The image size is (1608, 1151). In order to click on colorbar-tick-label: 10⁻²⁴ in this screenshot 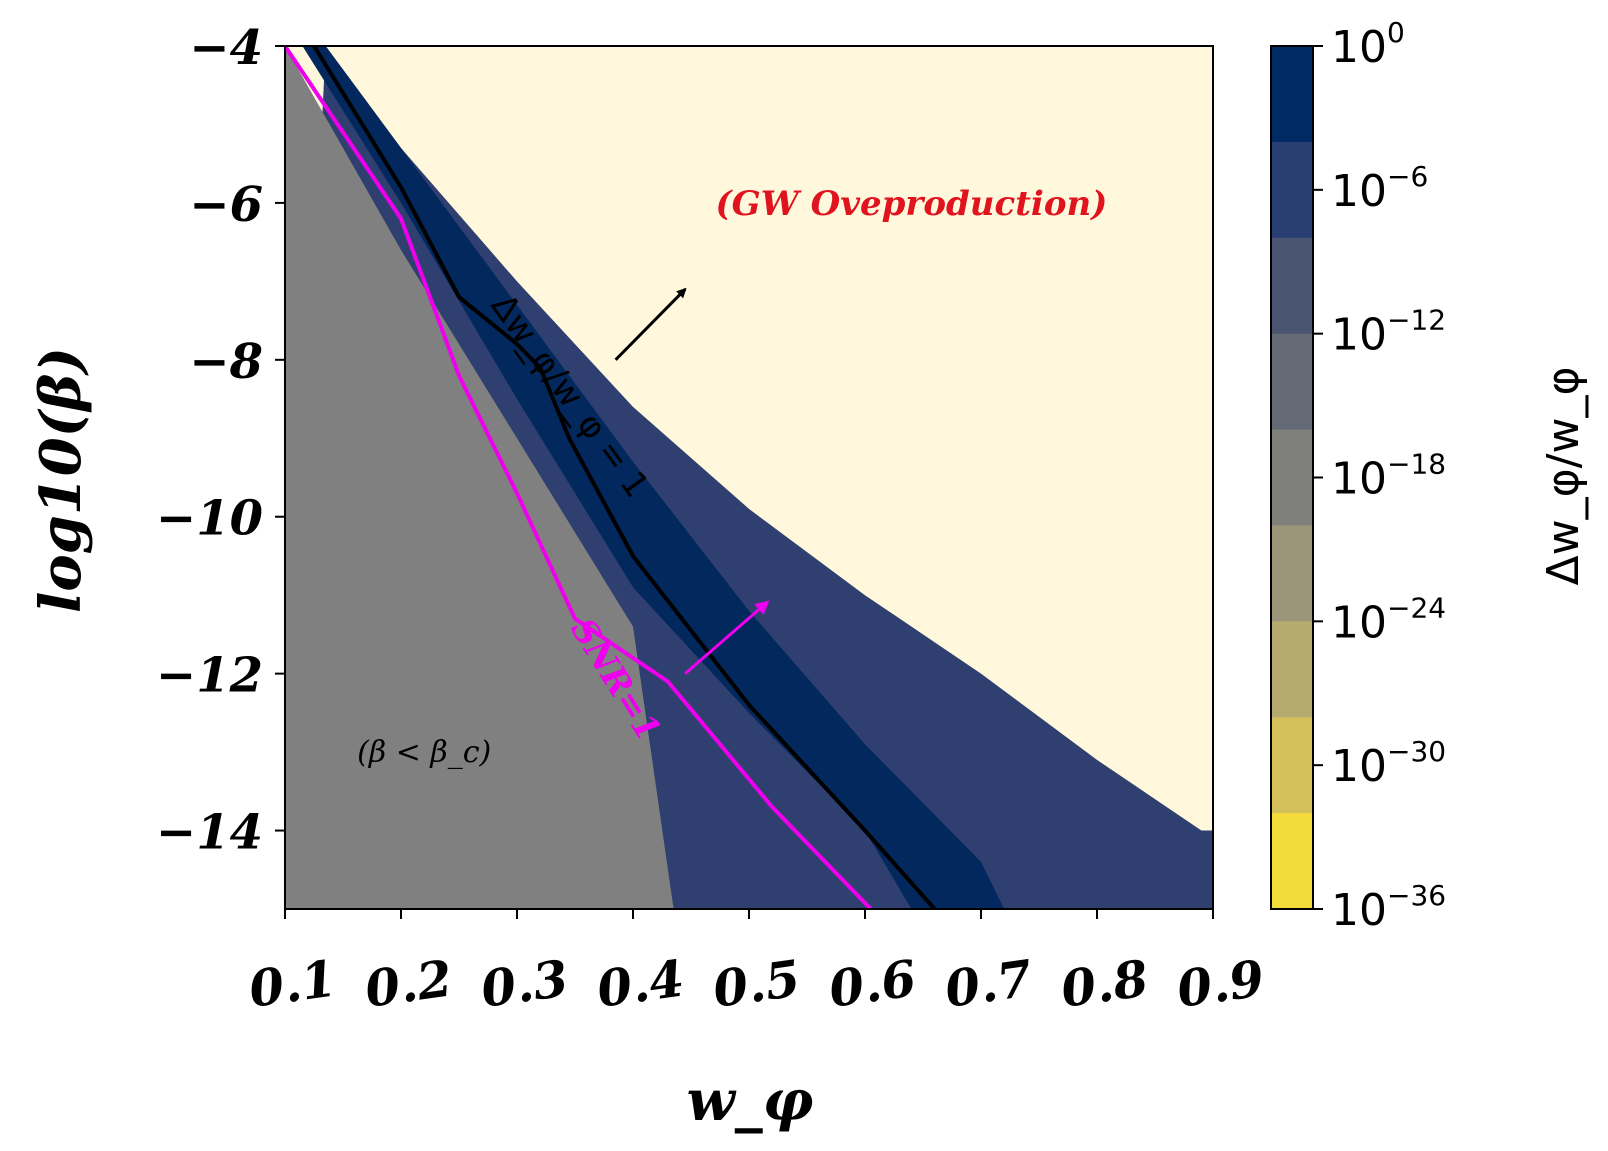, I will do `click(1388, 619)`.